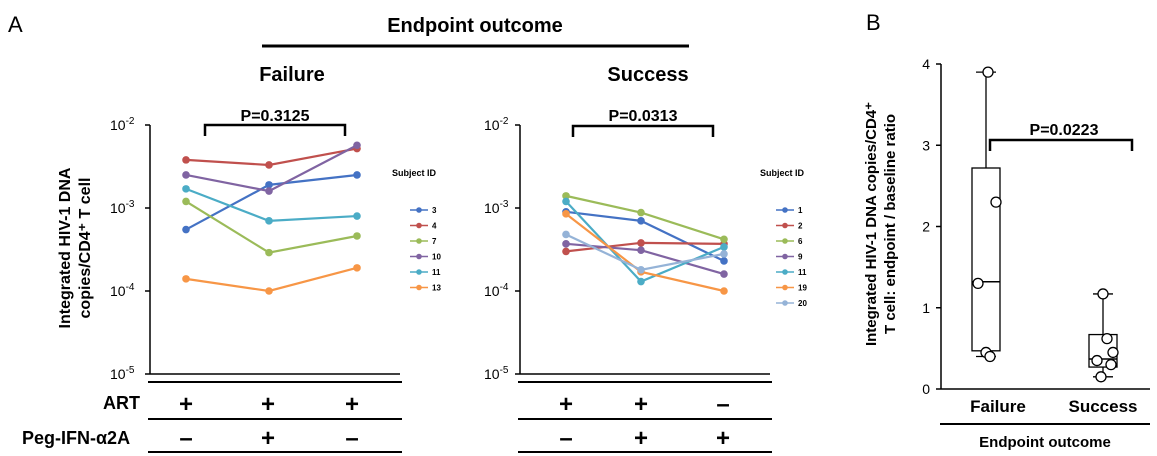 The width and height of the screenshot is (1157, 456). What do you see at coordinates (641, 438) in the screenshot?
I see `cell-peg-success-2: +` at bounding box center [641, 438].